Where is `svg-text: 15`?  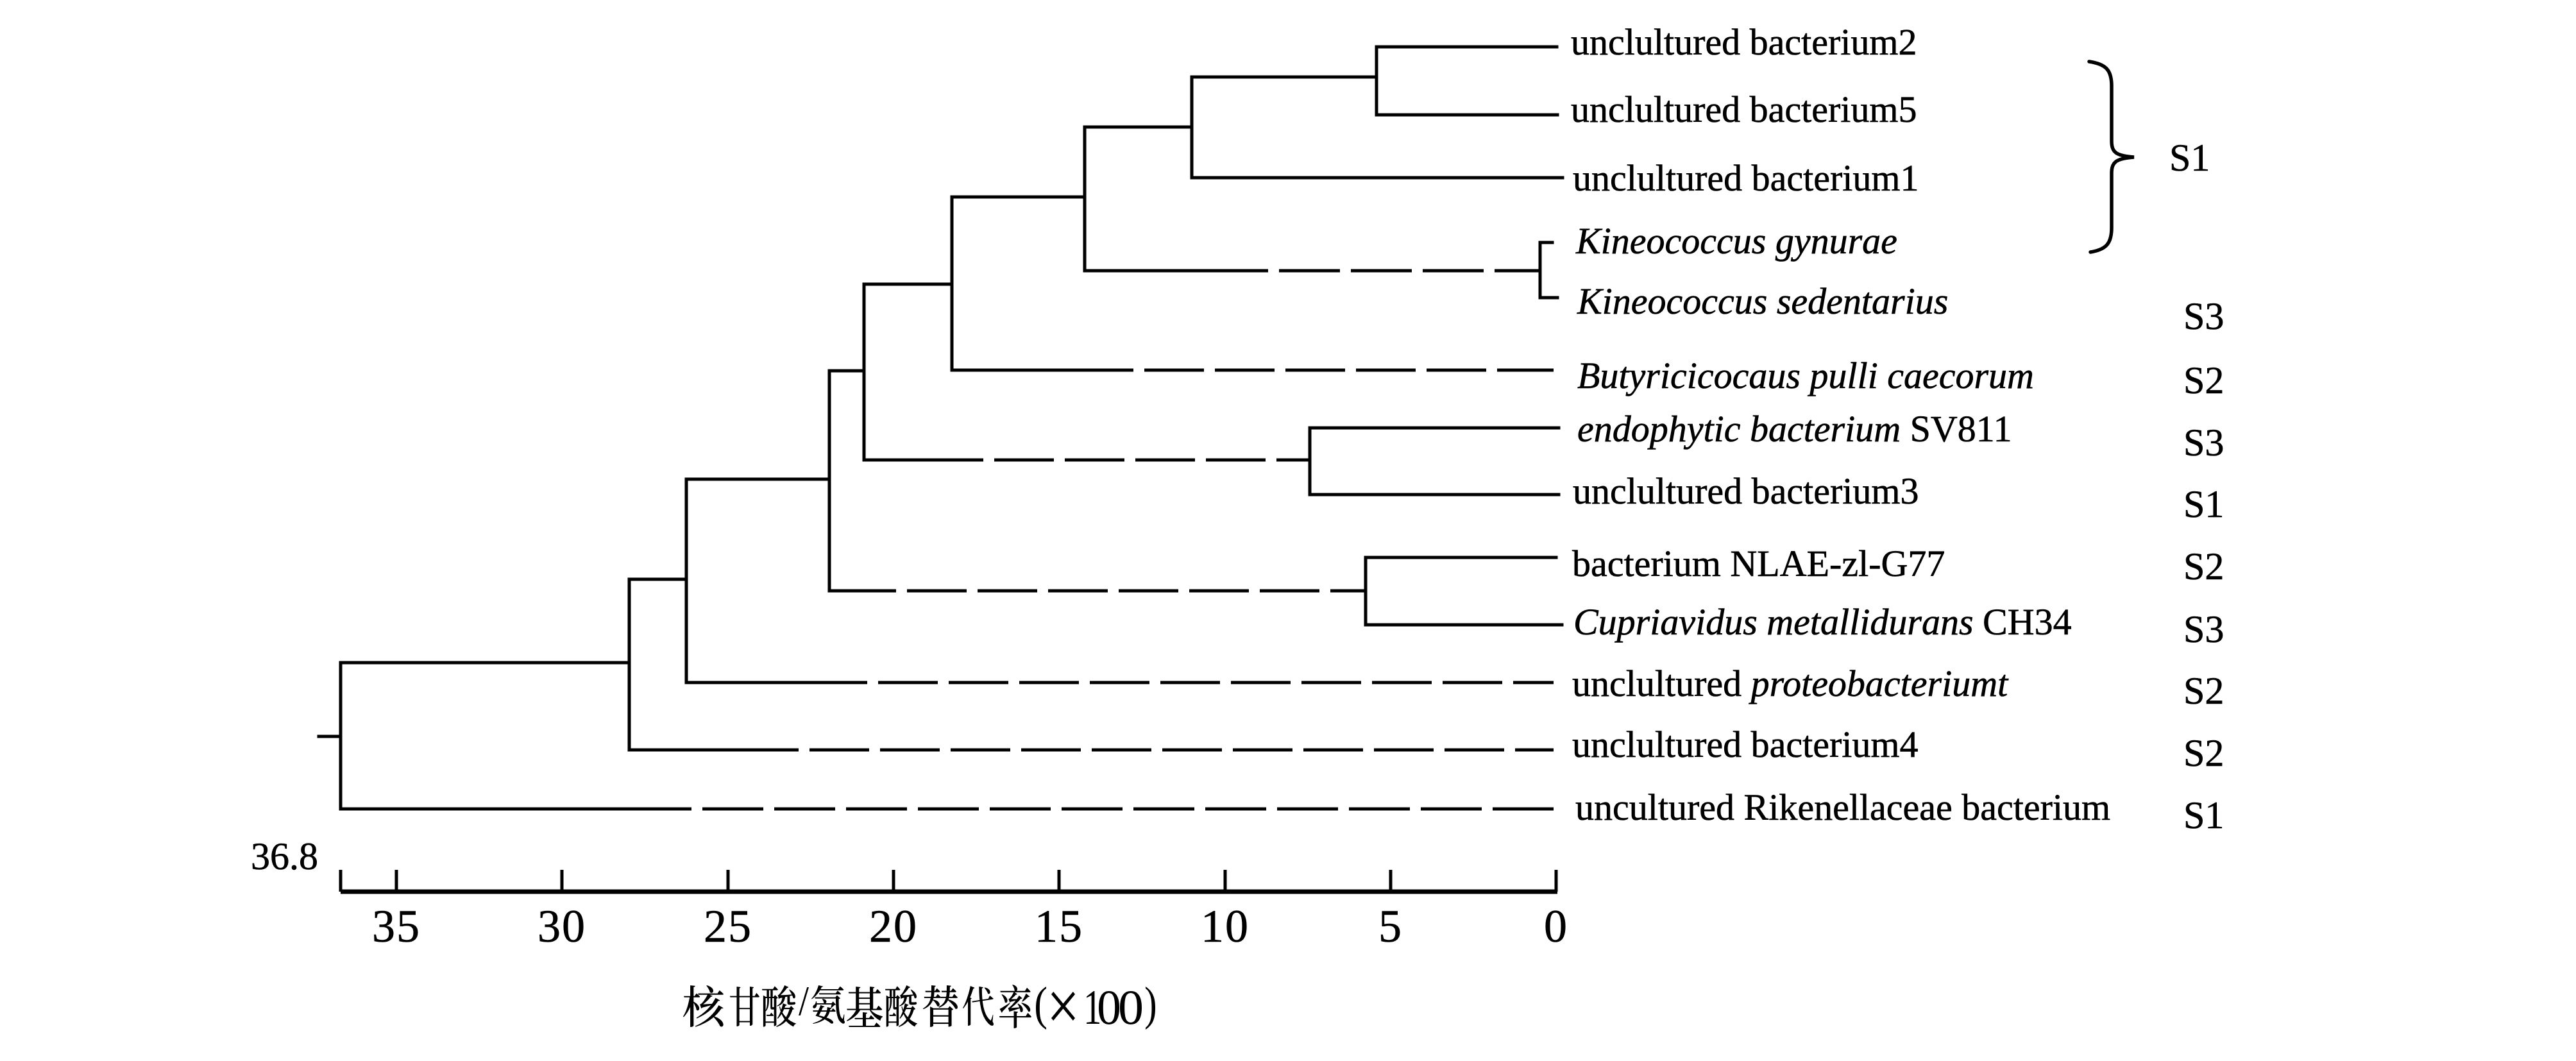
svg-text: 15 is located at coordinates (1059, 926).